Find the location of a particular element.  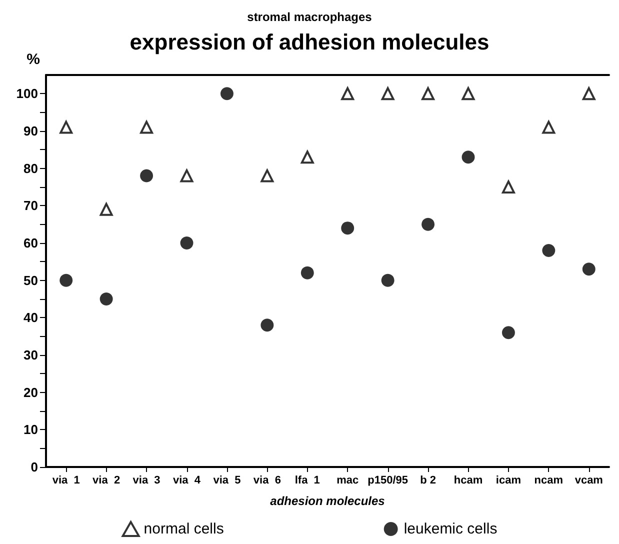

y-tick-label: 100 is located at coordinates (27, 94).